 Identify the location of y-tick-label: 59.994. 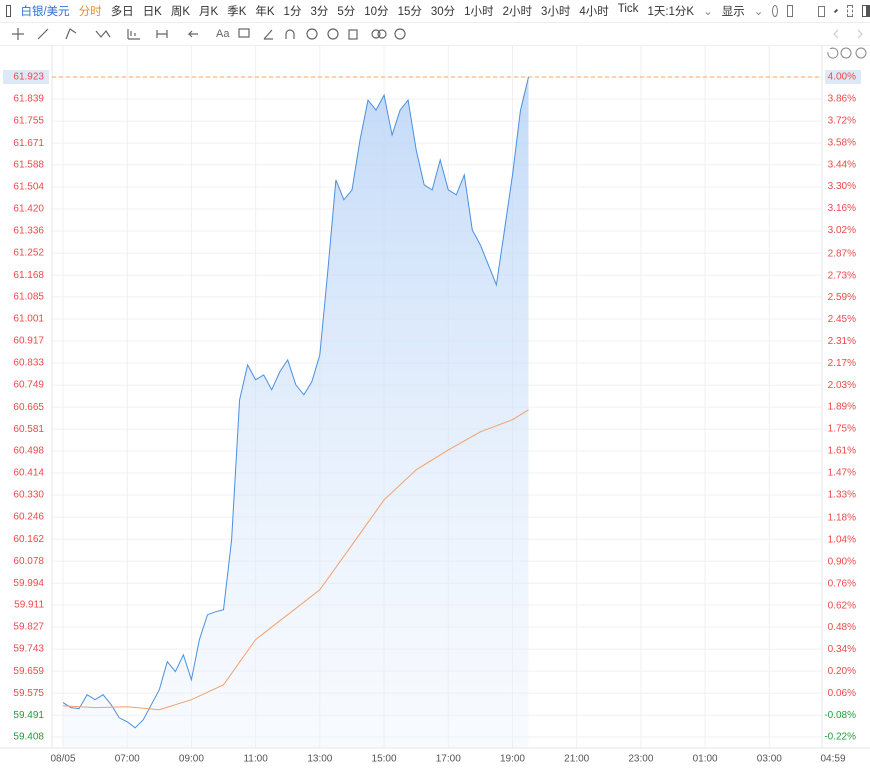
(28, 583).